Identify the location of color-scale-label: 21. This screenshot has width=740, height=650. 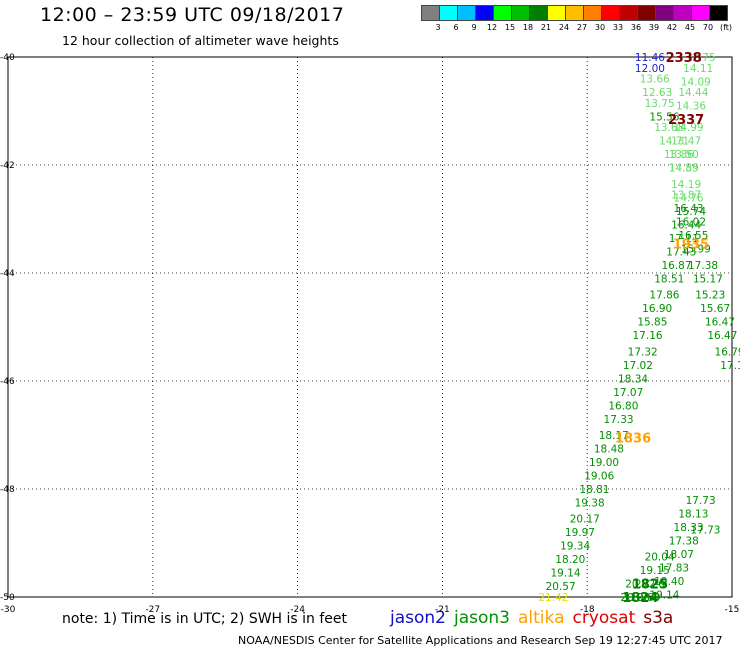
(546, 27).